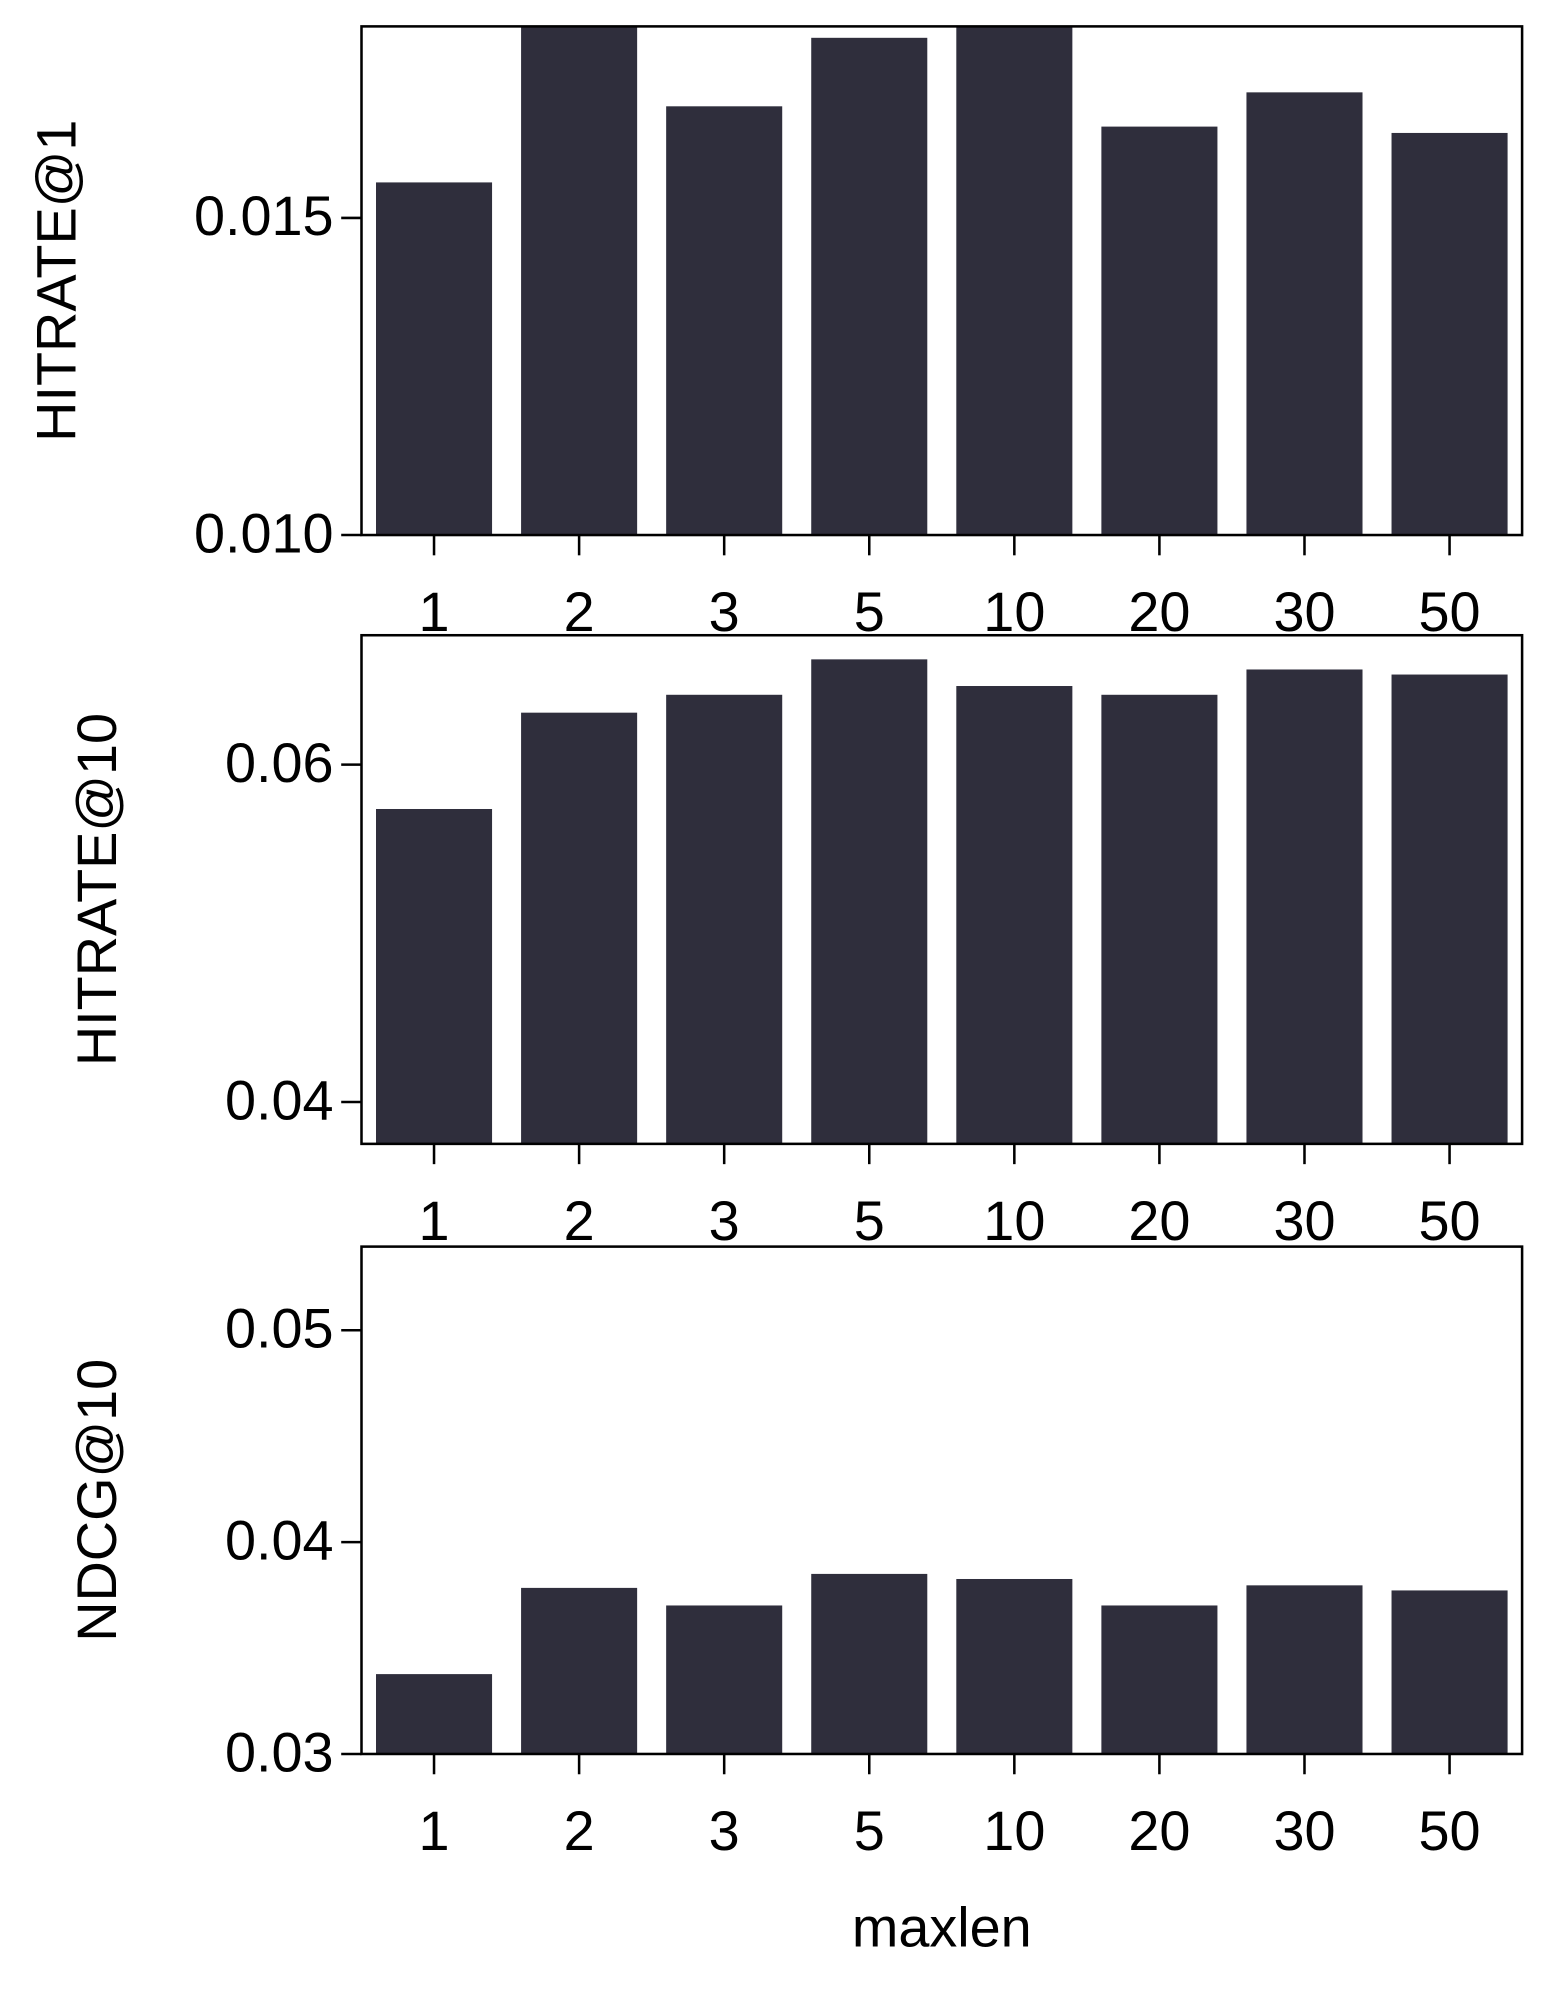 The image size is (1550, 1996). I want to click on x-axis-label: maxlen, so click(942, 1926).